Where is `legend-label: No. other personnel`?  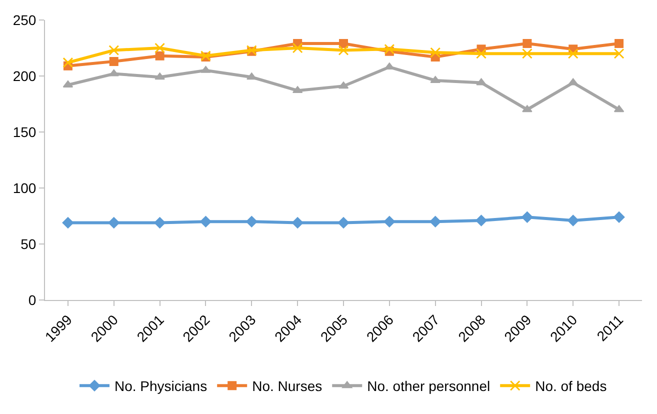 legend-label: No. other personnel is located at coordinates (428, 386).